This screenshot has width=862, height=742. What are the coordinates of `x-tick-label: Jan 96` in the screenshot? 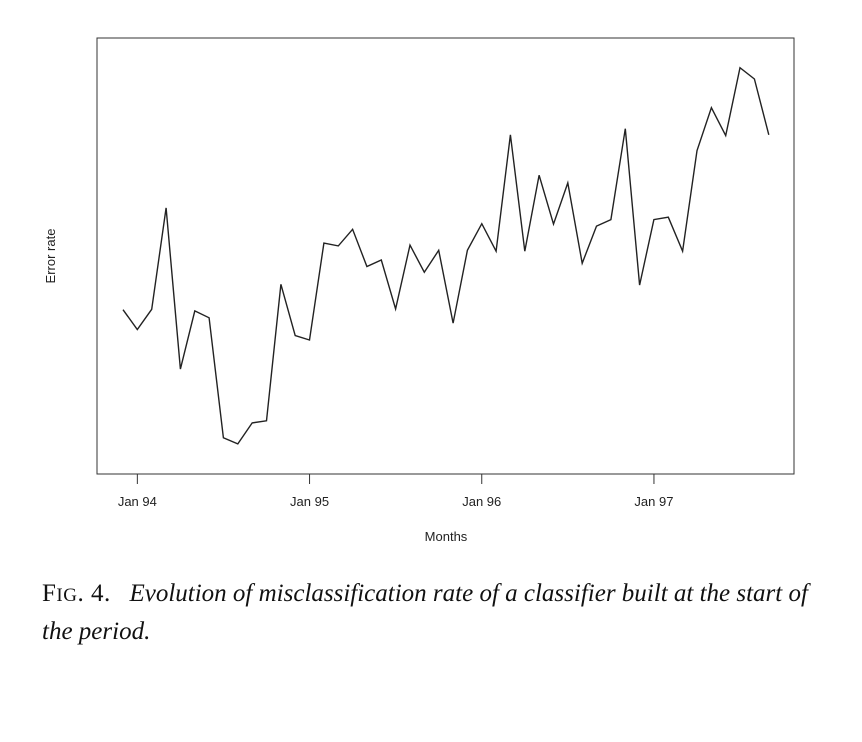 It's located at (481, 501).